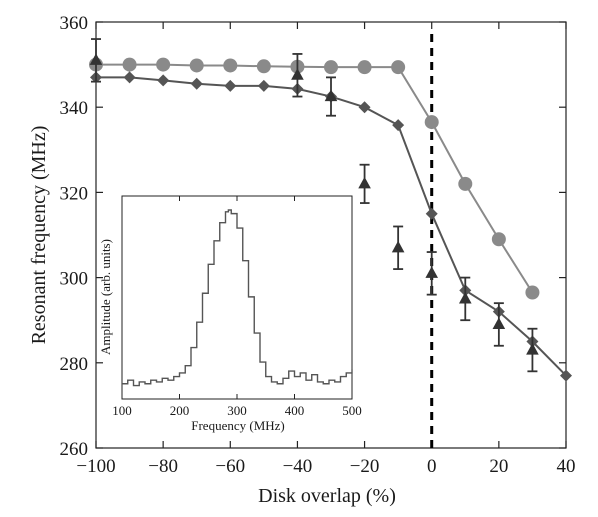  I want to click on y-tick-label: 300, so click(74, 279).